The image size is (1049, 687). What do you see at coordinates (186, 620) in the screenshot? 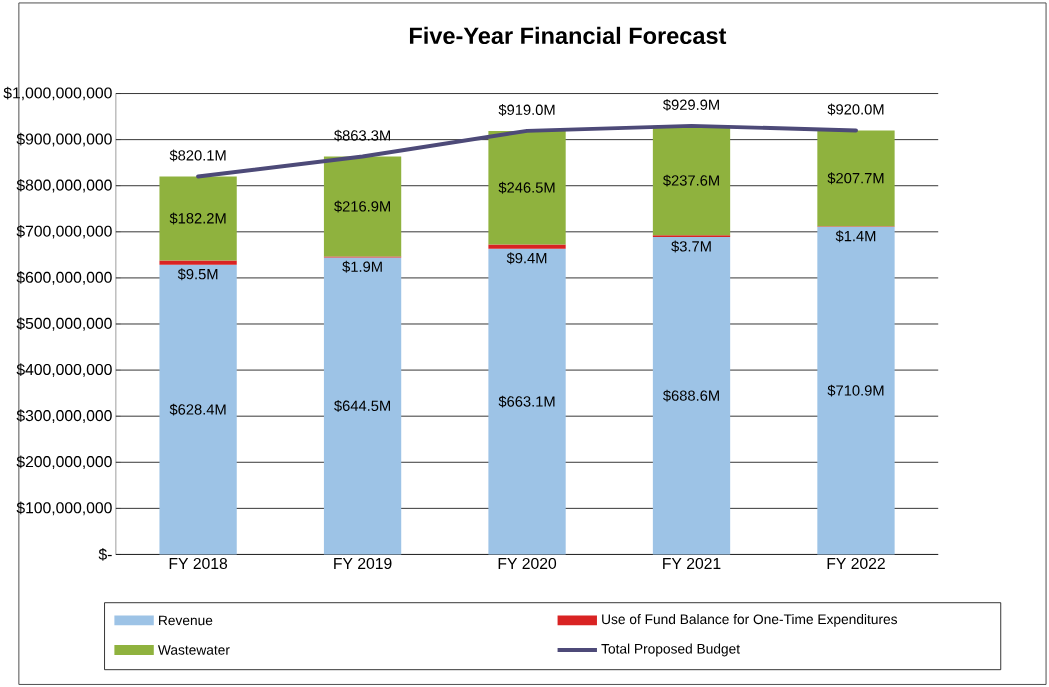
I see `legend-label: Revenue` at bounding box center [186, 620].